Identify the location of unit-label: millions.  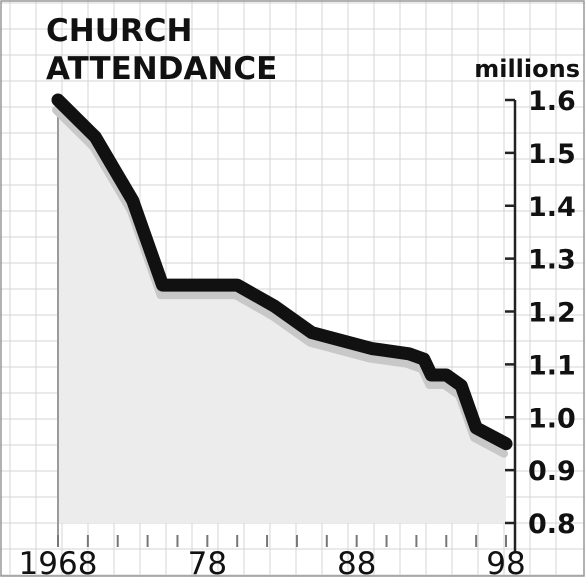
(527, 69).